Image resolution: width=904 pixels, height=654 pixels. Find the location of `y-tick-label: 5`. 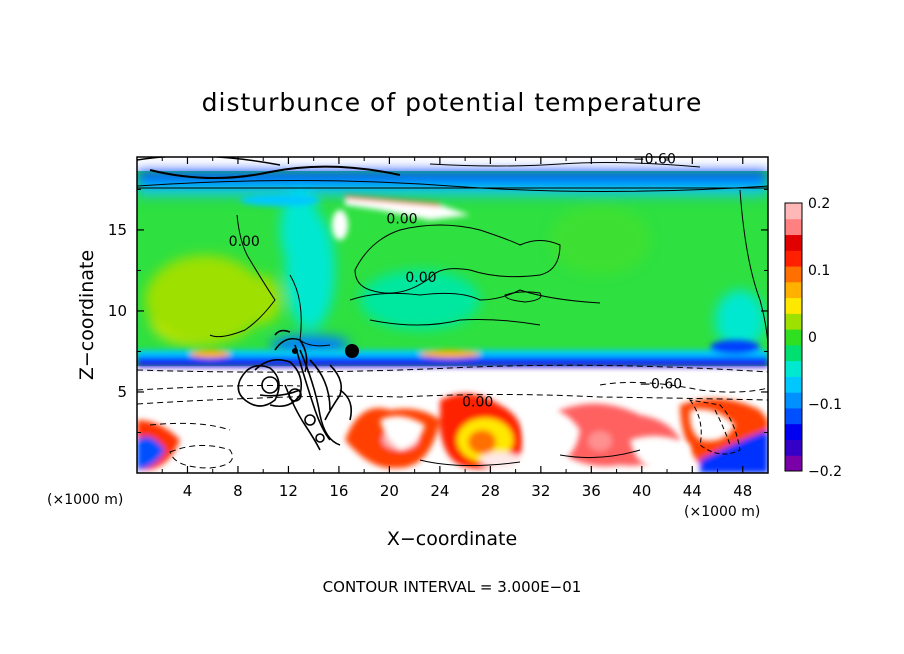

y-tick-label: 5 is located at coordinates (122, 392).